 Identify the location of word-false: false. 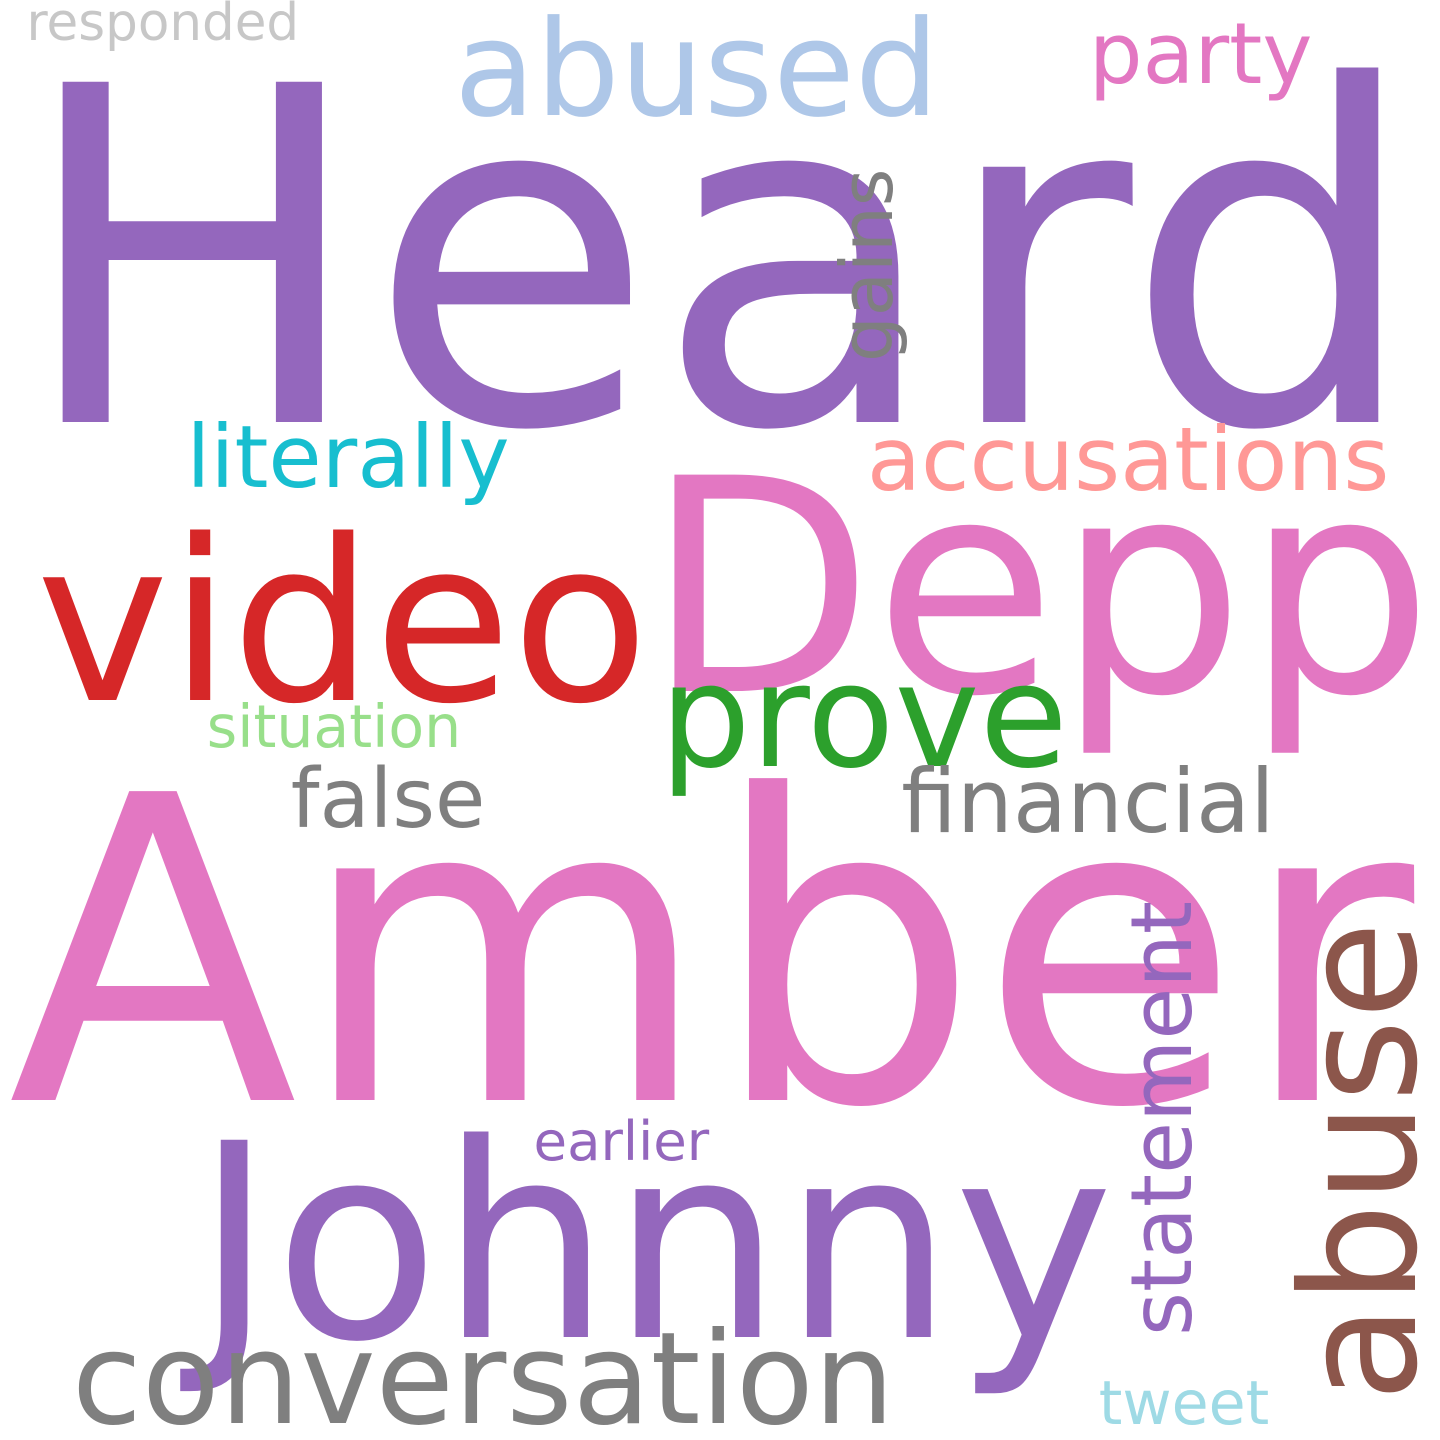
(388, 799).